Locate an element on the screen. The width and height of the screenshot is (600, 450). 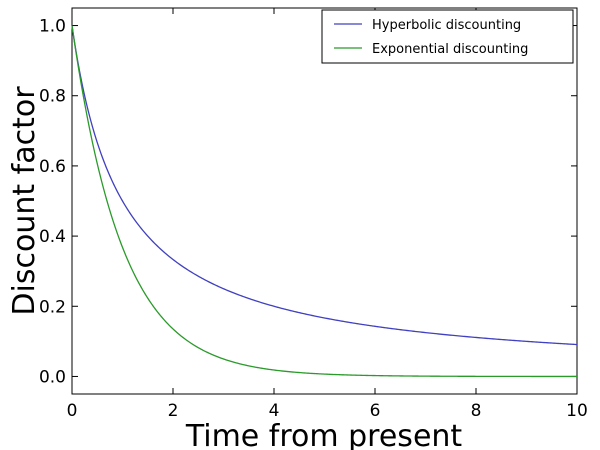
legend-box is located at coordinates (447, 36).